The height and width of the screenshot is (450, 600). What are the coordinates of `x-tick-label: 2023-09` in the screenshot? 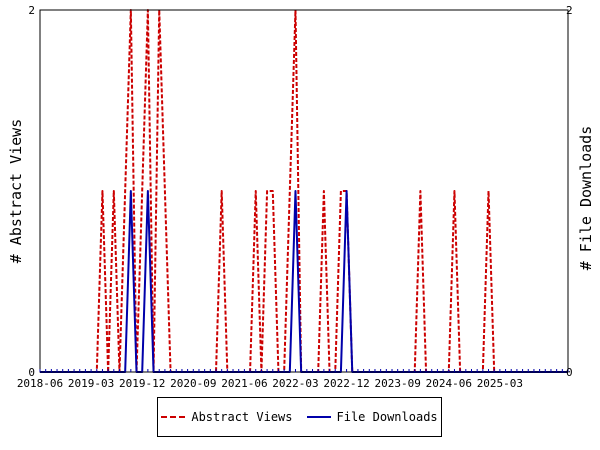 It's located at (397, 383).